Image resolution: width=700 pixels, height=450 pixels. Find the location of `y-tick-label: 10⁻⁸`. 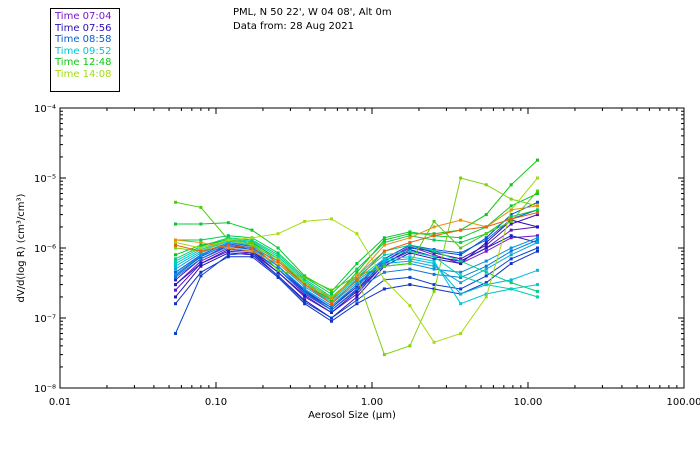

y-tick-label: 10⁻⁸ is located at coordinates (45, 389).